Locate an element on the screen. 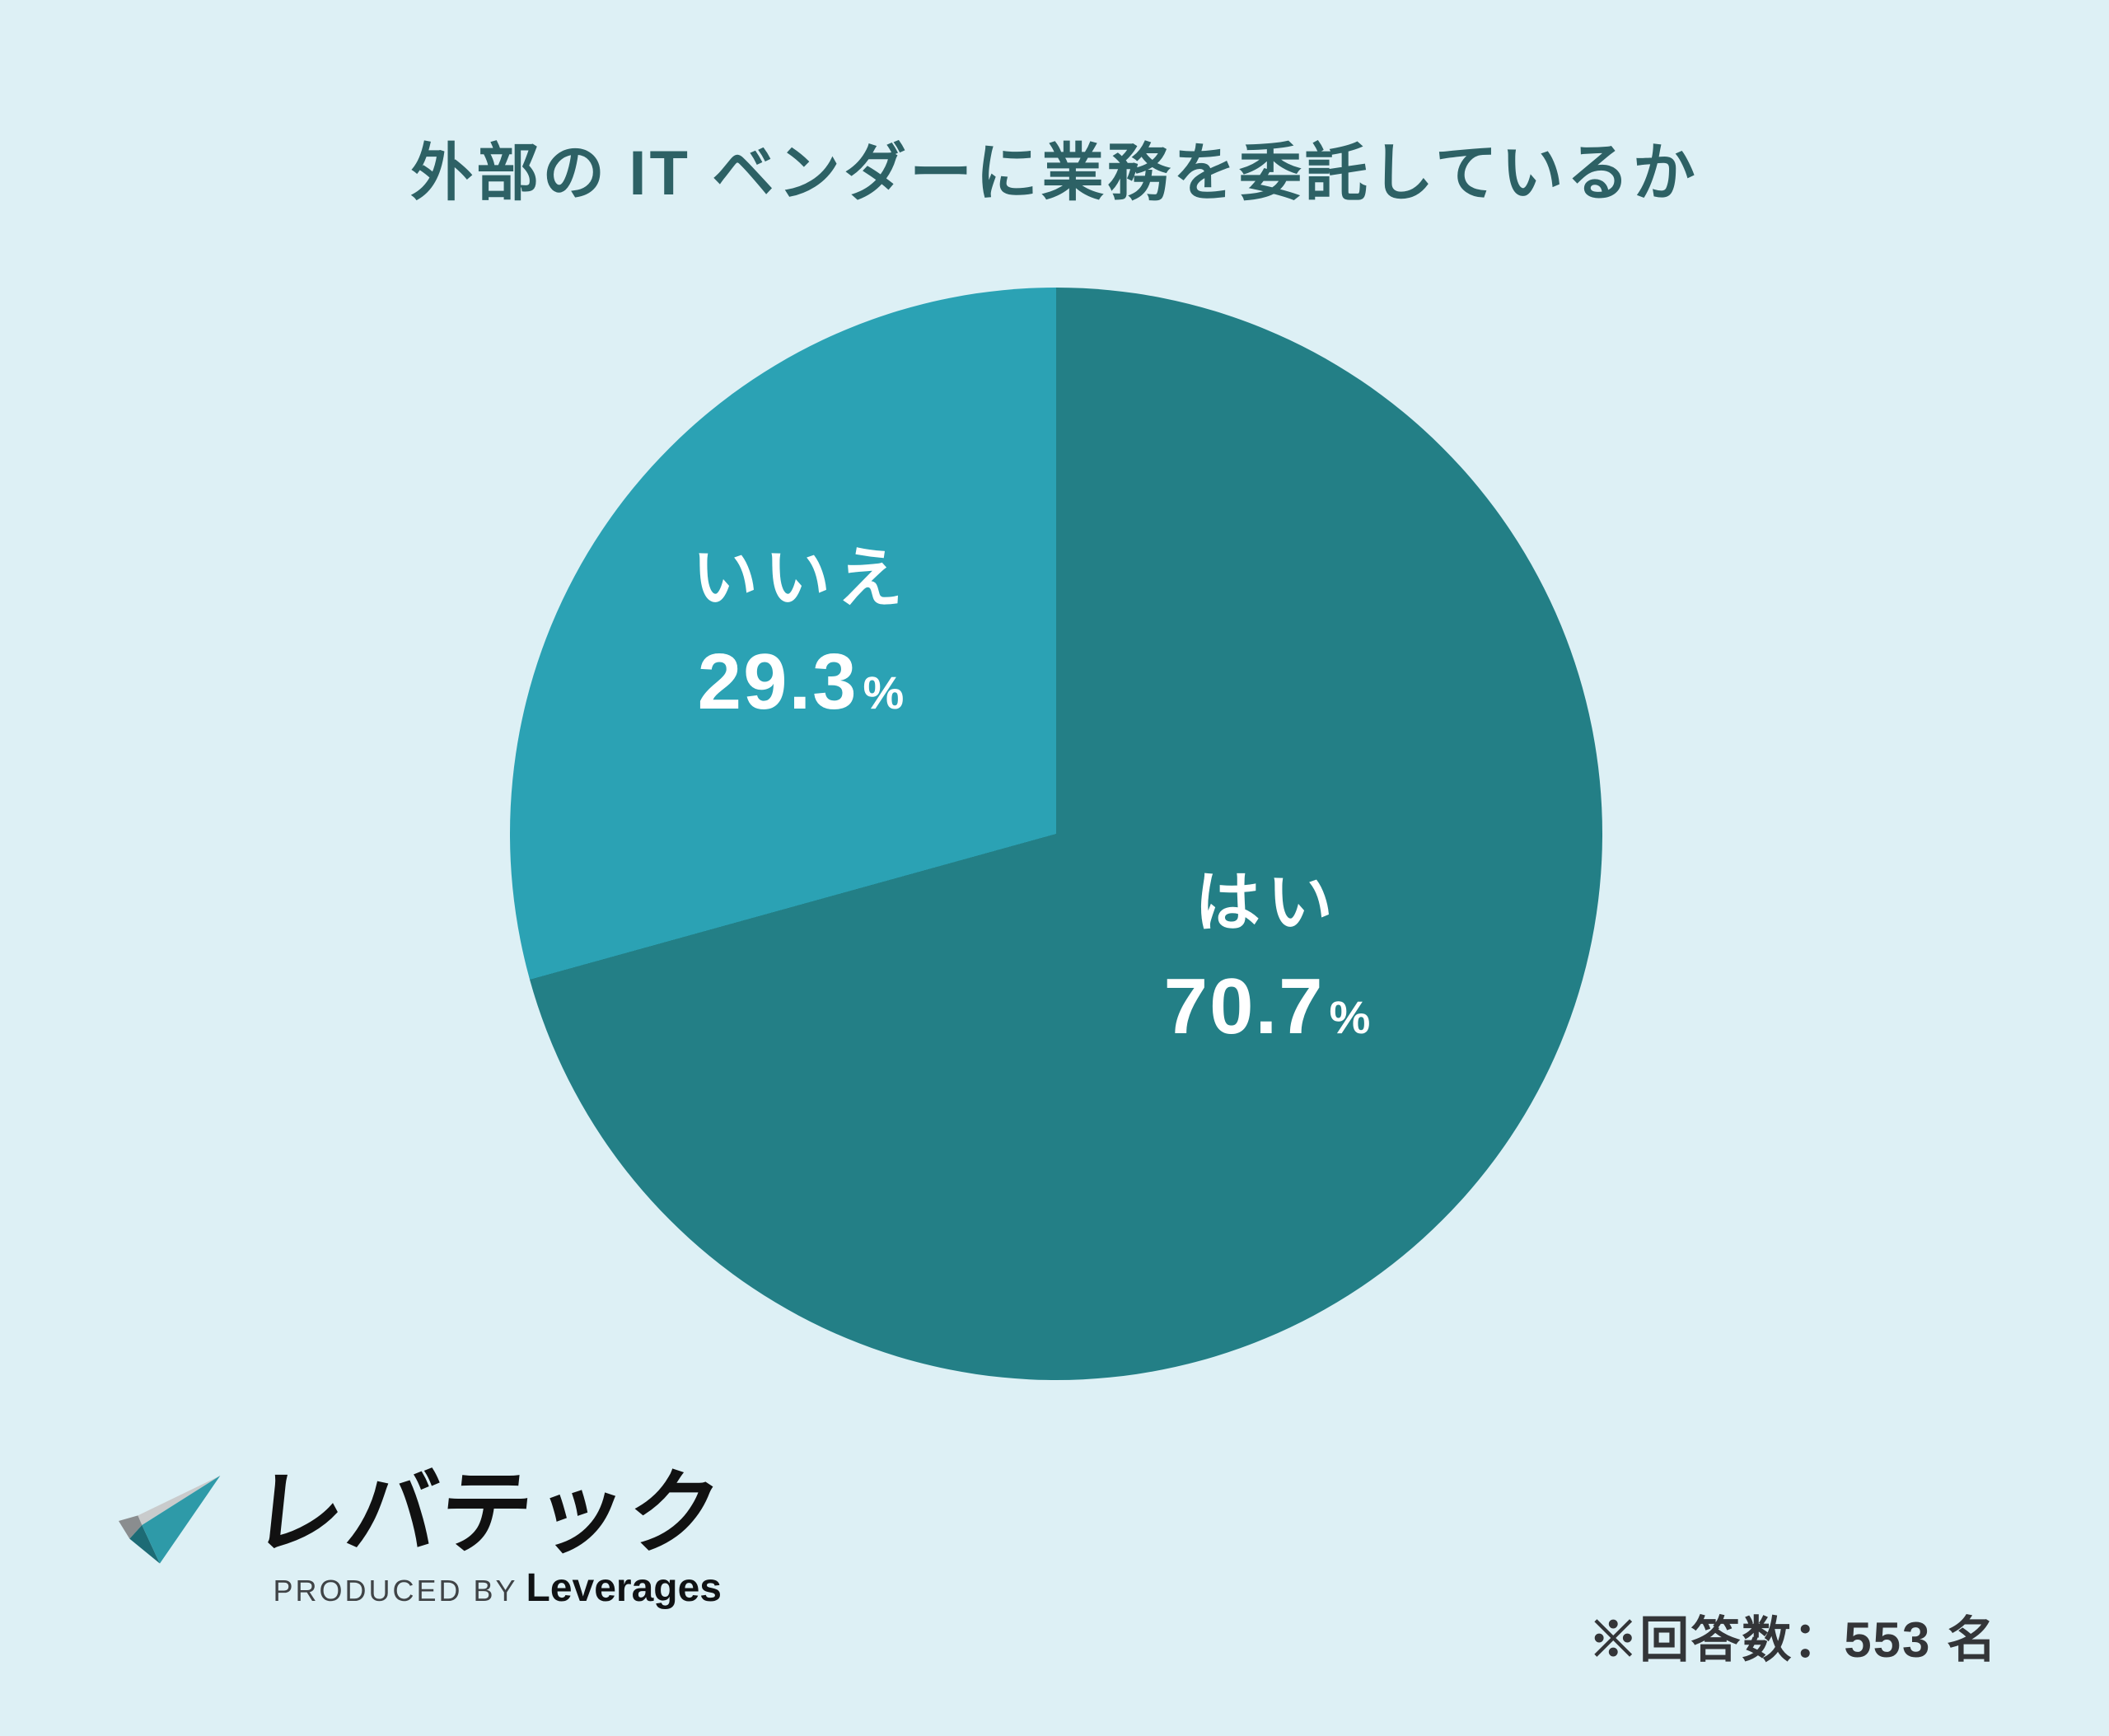 This screenshot has width=2109, height=1736. levtech-logo-icon is located at coordinates (170, 1520).